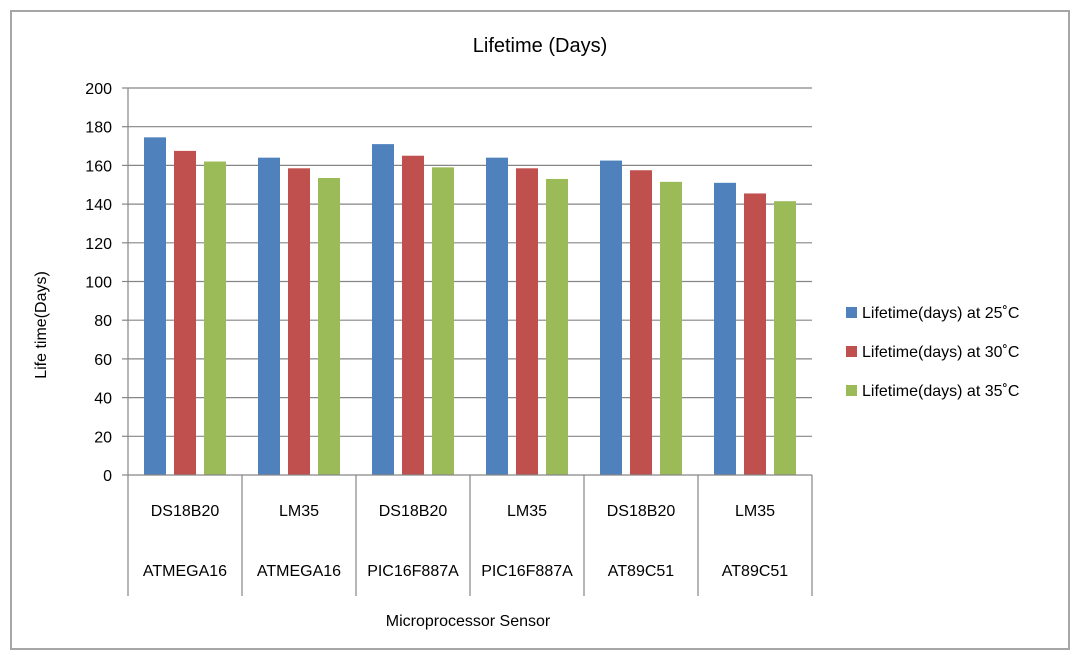 Image resolution: width=1080 pixels, height=655 pixels. I want to click on y-tick-label: 200, so click(98, 89).